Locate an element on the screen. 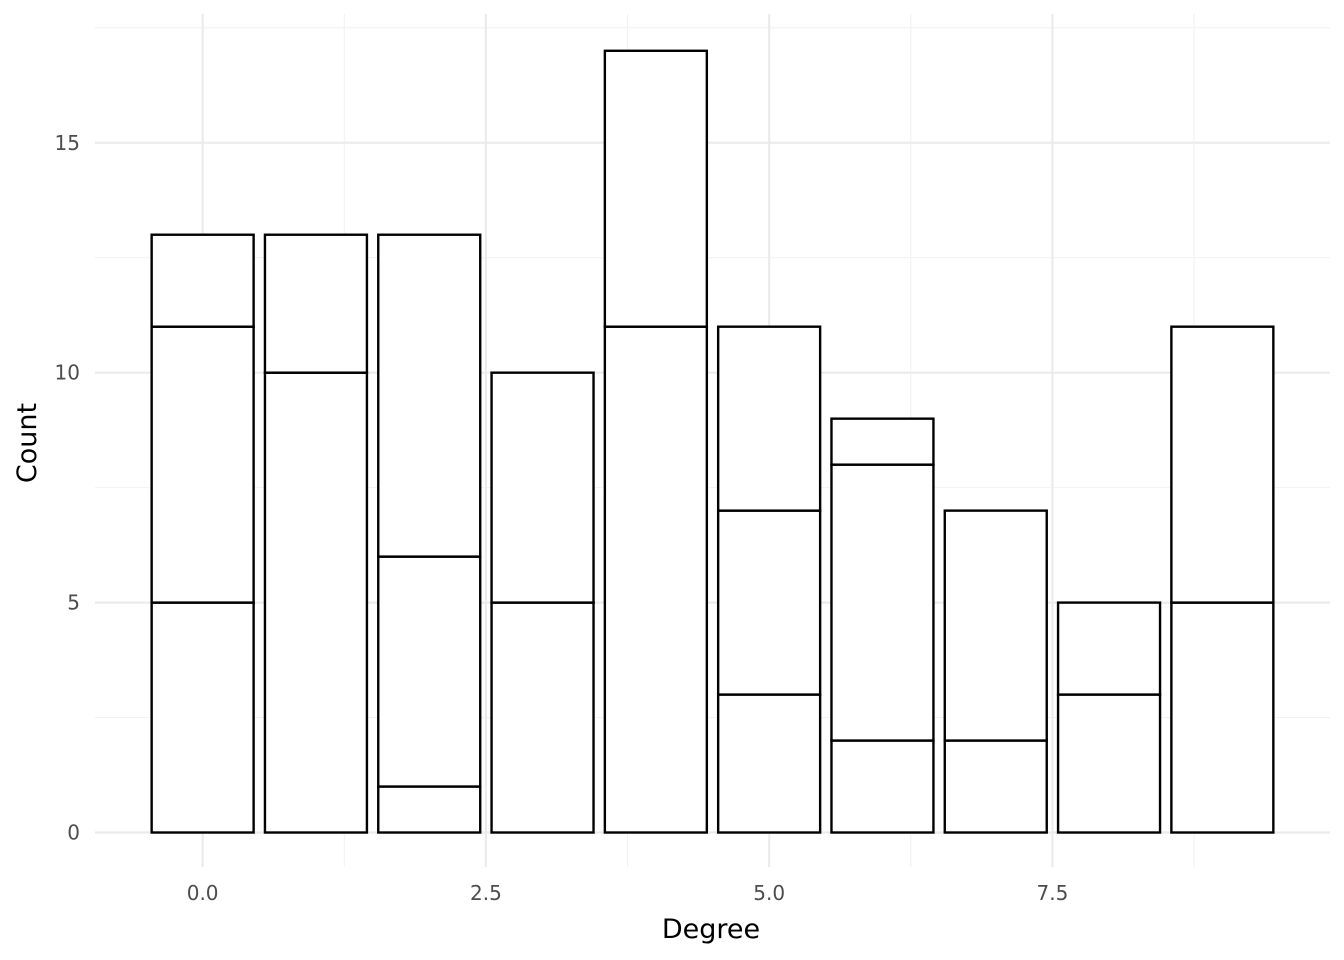 The width and height of the screenshot is (1344, 960). y-axis-tick-labels: 0 5 10 15 is located at coordinates (67, 488).